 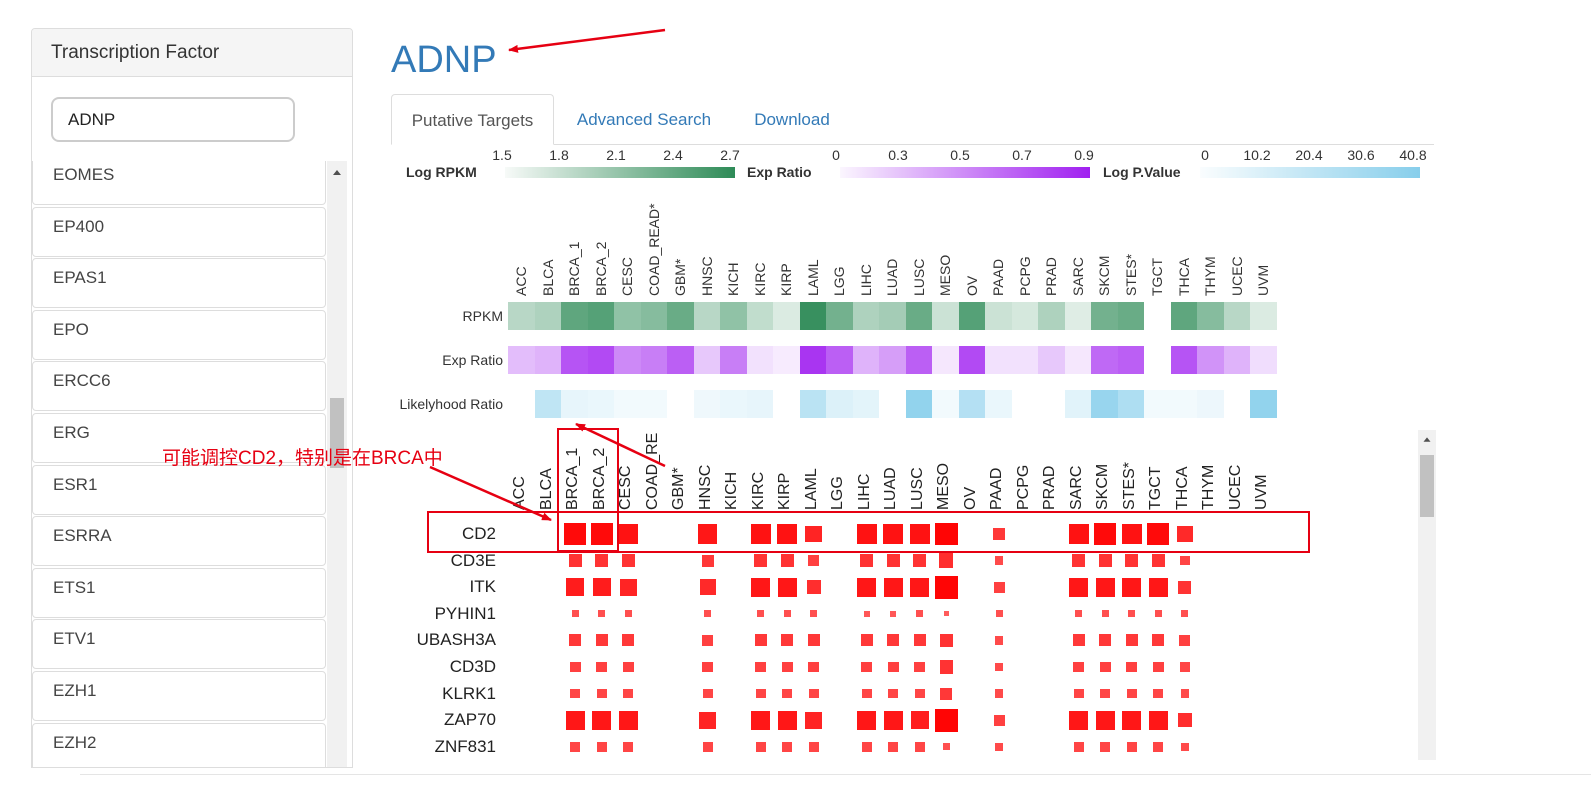 What do you see at coordinates (179, 644) in the screenshot?
I see `tf-list-item: ETV1` at bounding box center [179, 644].